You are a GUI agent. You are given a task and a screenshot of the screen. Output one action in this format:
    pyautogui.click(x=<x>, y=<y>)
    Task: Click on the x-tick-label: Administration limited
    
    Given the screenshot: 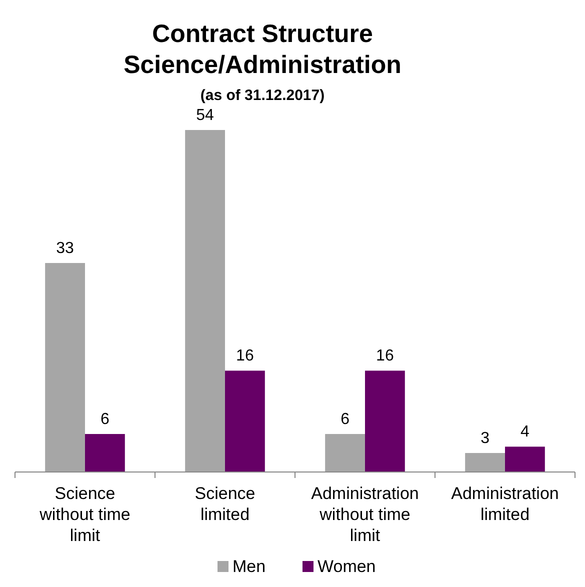 What is the action you would take?
    pyautogui.click(x=505, y=504)
    